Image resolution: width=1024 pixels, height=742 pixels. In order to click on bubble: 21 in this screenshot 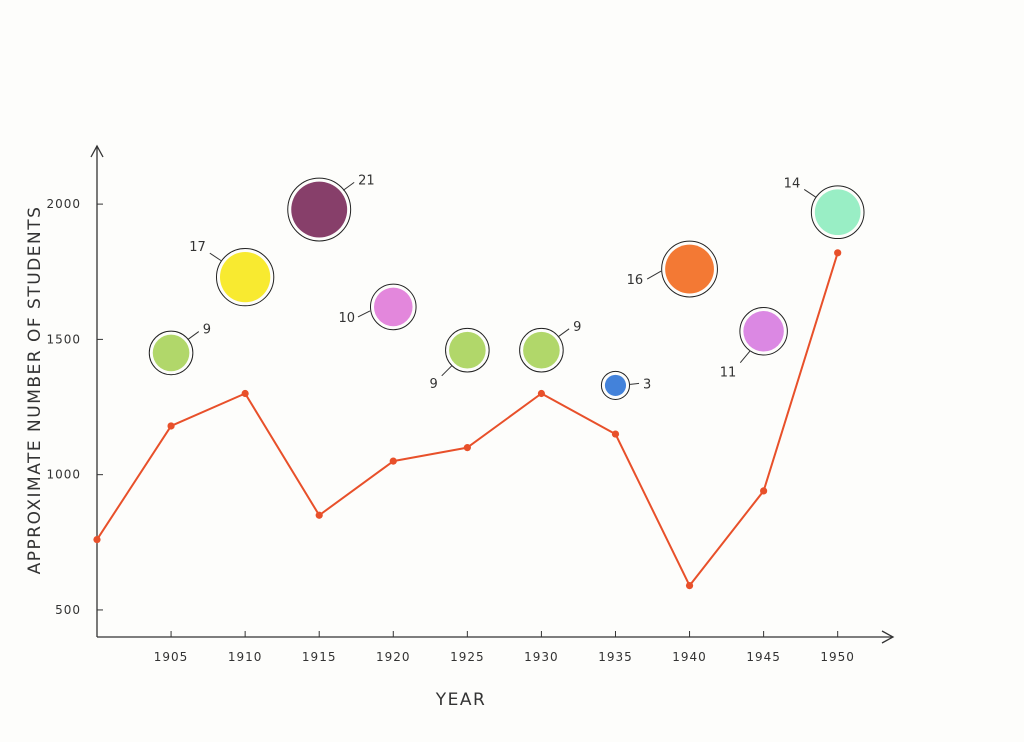, I will do `click(331, 207)`.